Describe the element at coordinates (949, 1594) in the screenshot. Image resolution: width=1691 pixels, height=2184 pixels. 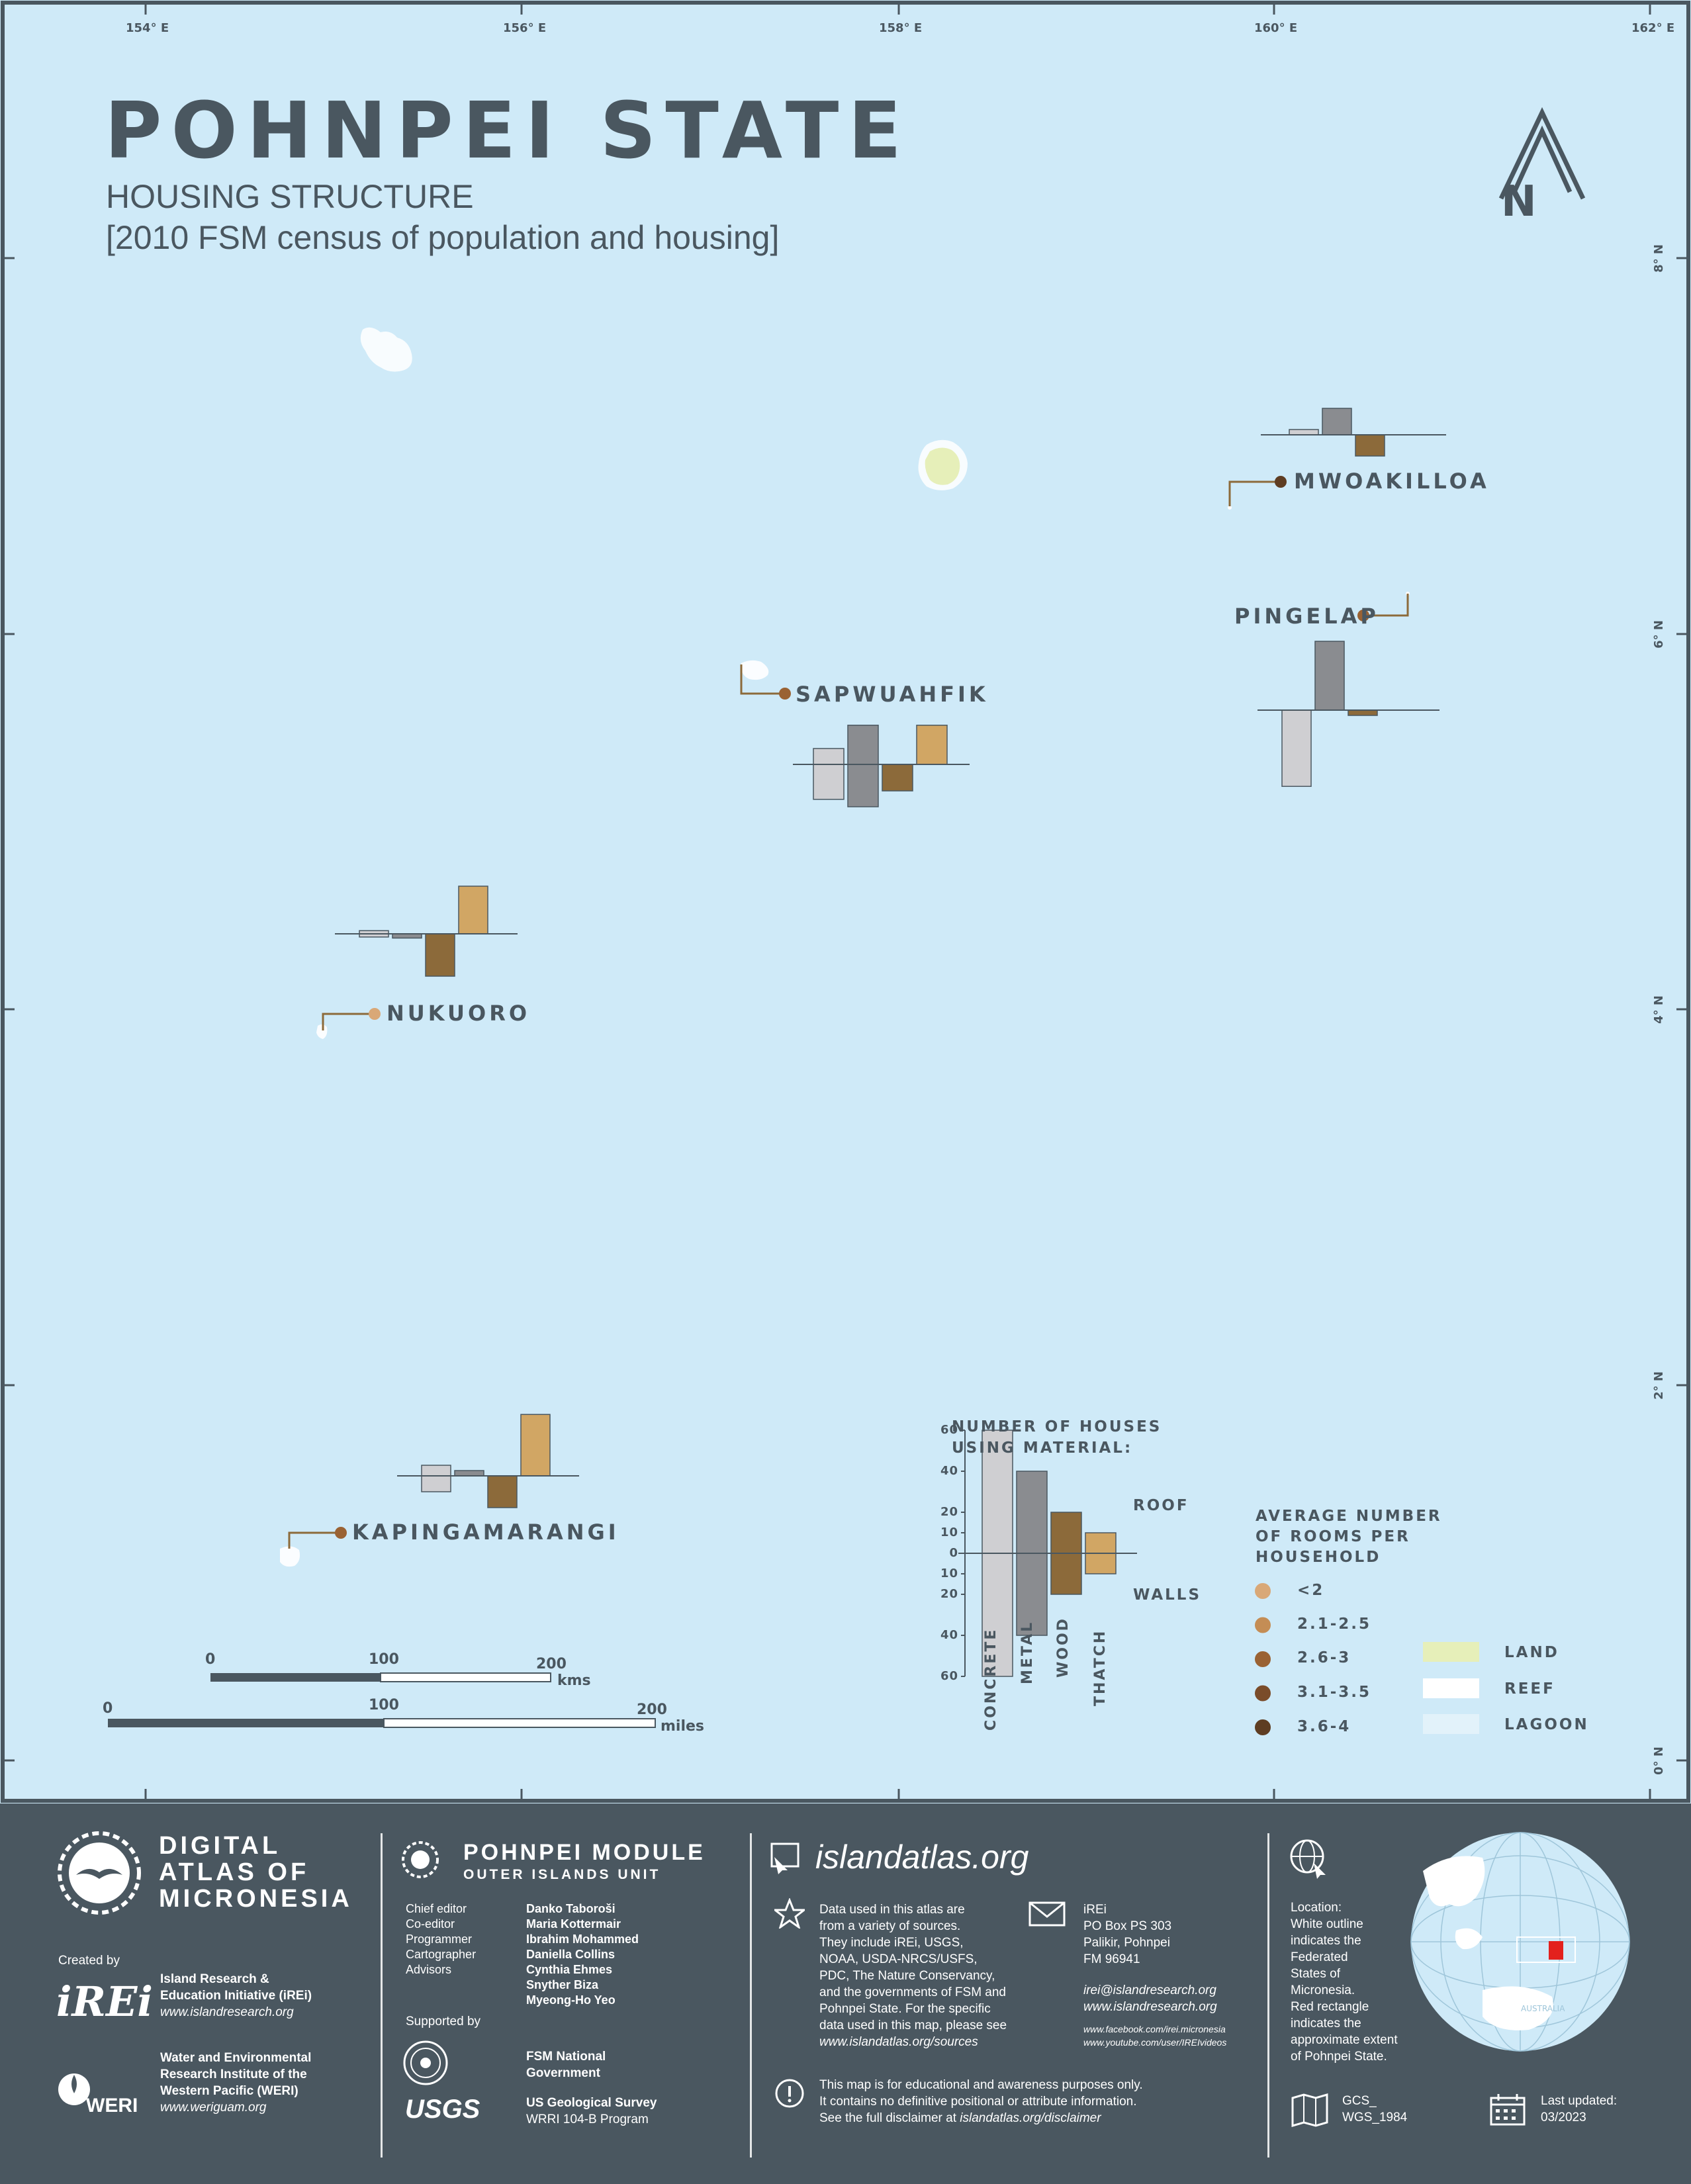
I see `legend-tick-label-6: 20` at that location.